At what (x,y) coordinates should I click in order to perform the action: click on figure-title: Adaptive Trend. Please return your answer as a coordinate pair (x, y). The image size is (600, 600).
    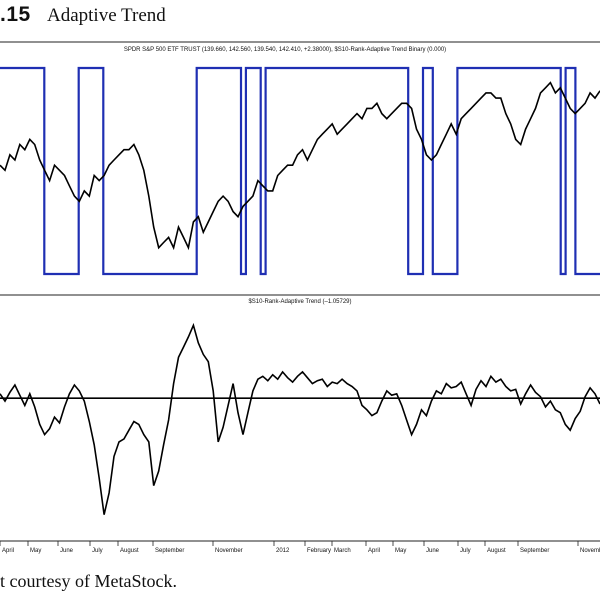
    Looking at the image, I should click on (106, 15).